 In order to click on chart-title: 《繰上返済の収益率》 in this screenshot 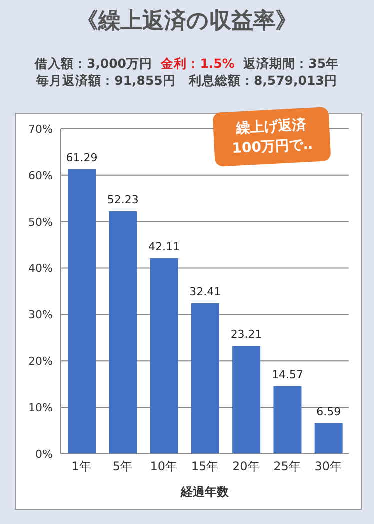, I will do `click(187, 22)`.